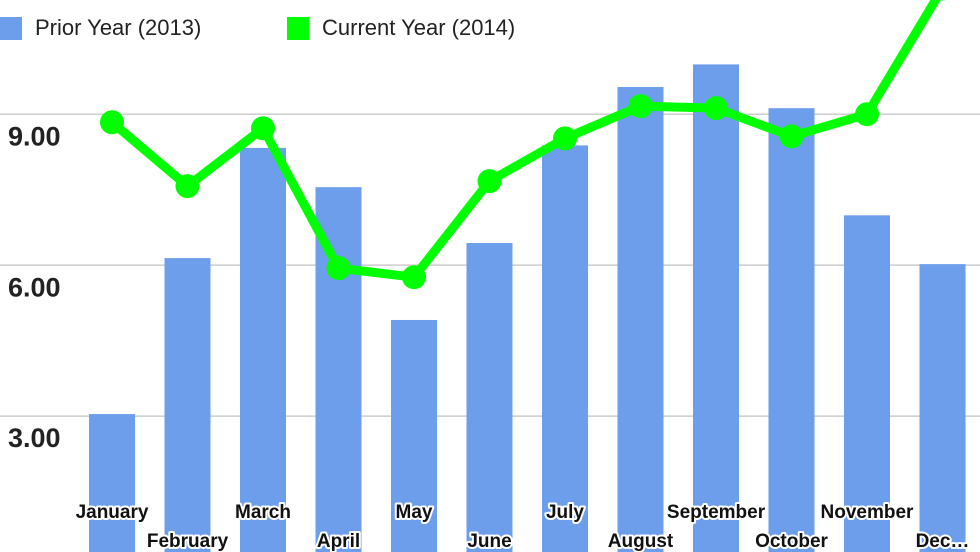 The height and width of the screenshot is (552, 980). I want to click on x-tick-label: May, so click(414, 512).